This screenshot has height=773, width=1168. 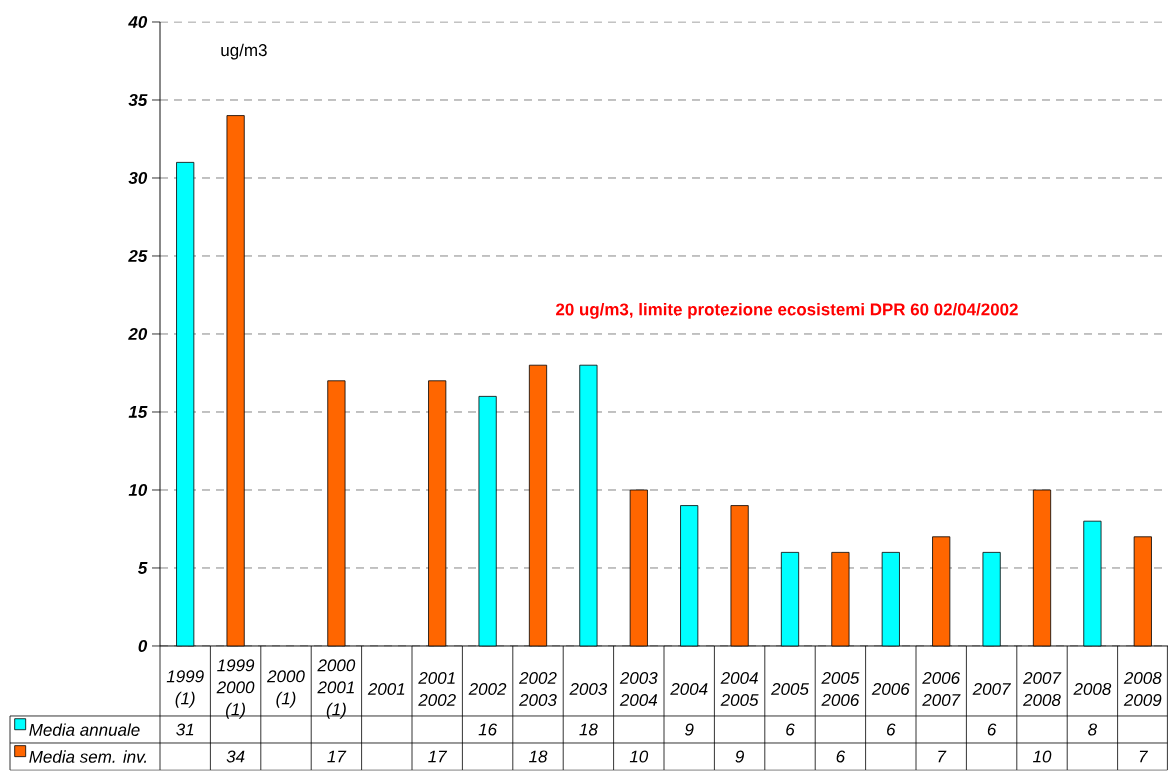 I want to click on x-tick-label: 2000 2001 (1), so click(x=336, y=689).